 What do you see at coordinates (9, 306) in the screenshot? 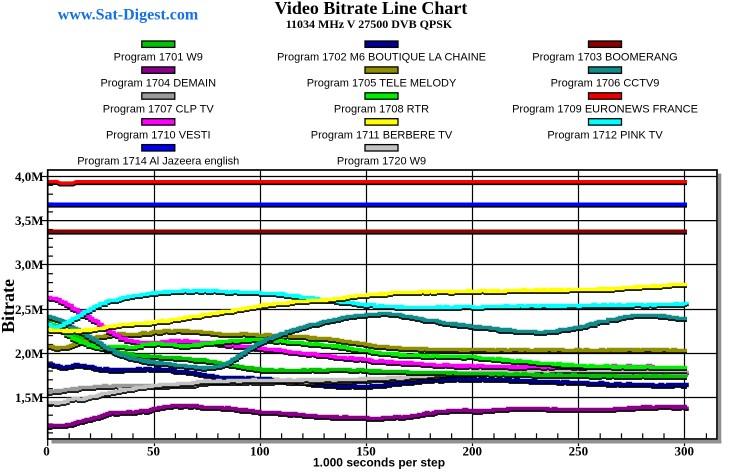
I see `svg-text: Bitrate` at bounding box center [9, 306].